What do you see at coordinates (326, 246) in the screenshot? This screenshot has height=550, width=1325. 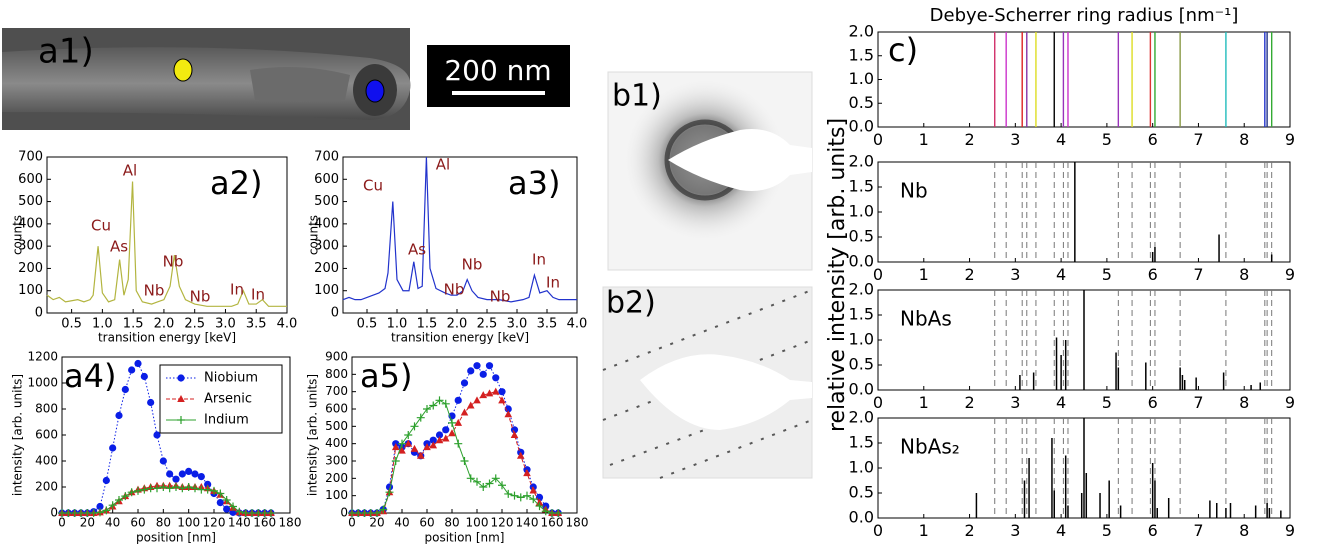 I see `y-tick-label: 300` at bounding box center [326, 246].